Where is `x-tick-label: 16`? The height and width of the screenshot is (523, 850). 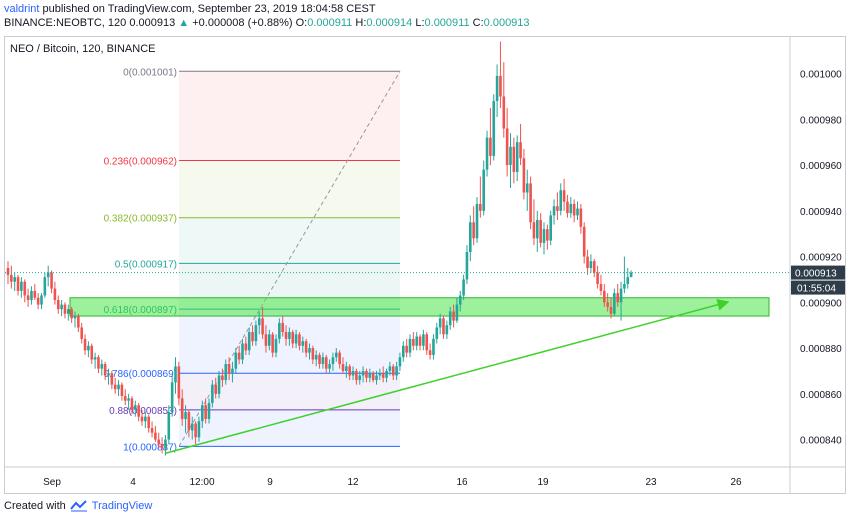
x-tick-label: 16 is located at coordinates (462, 482).